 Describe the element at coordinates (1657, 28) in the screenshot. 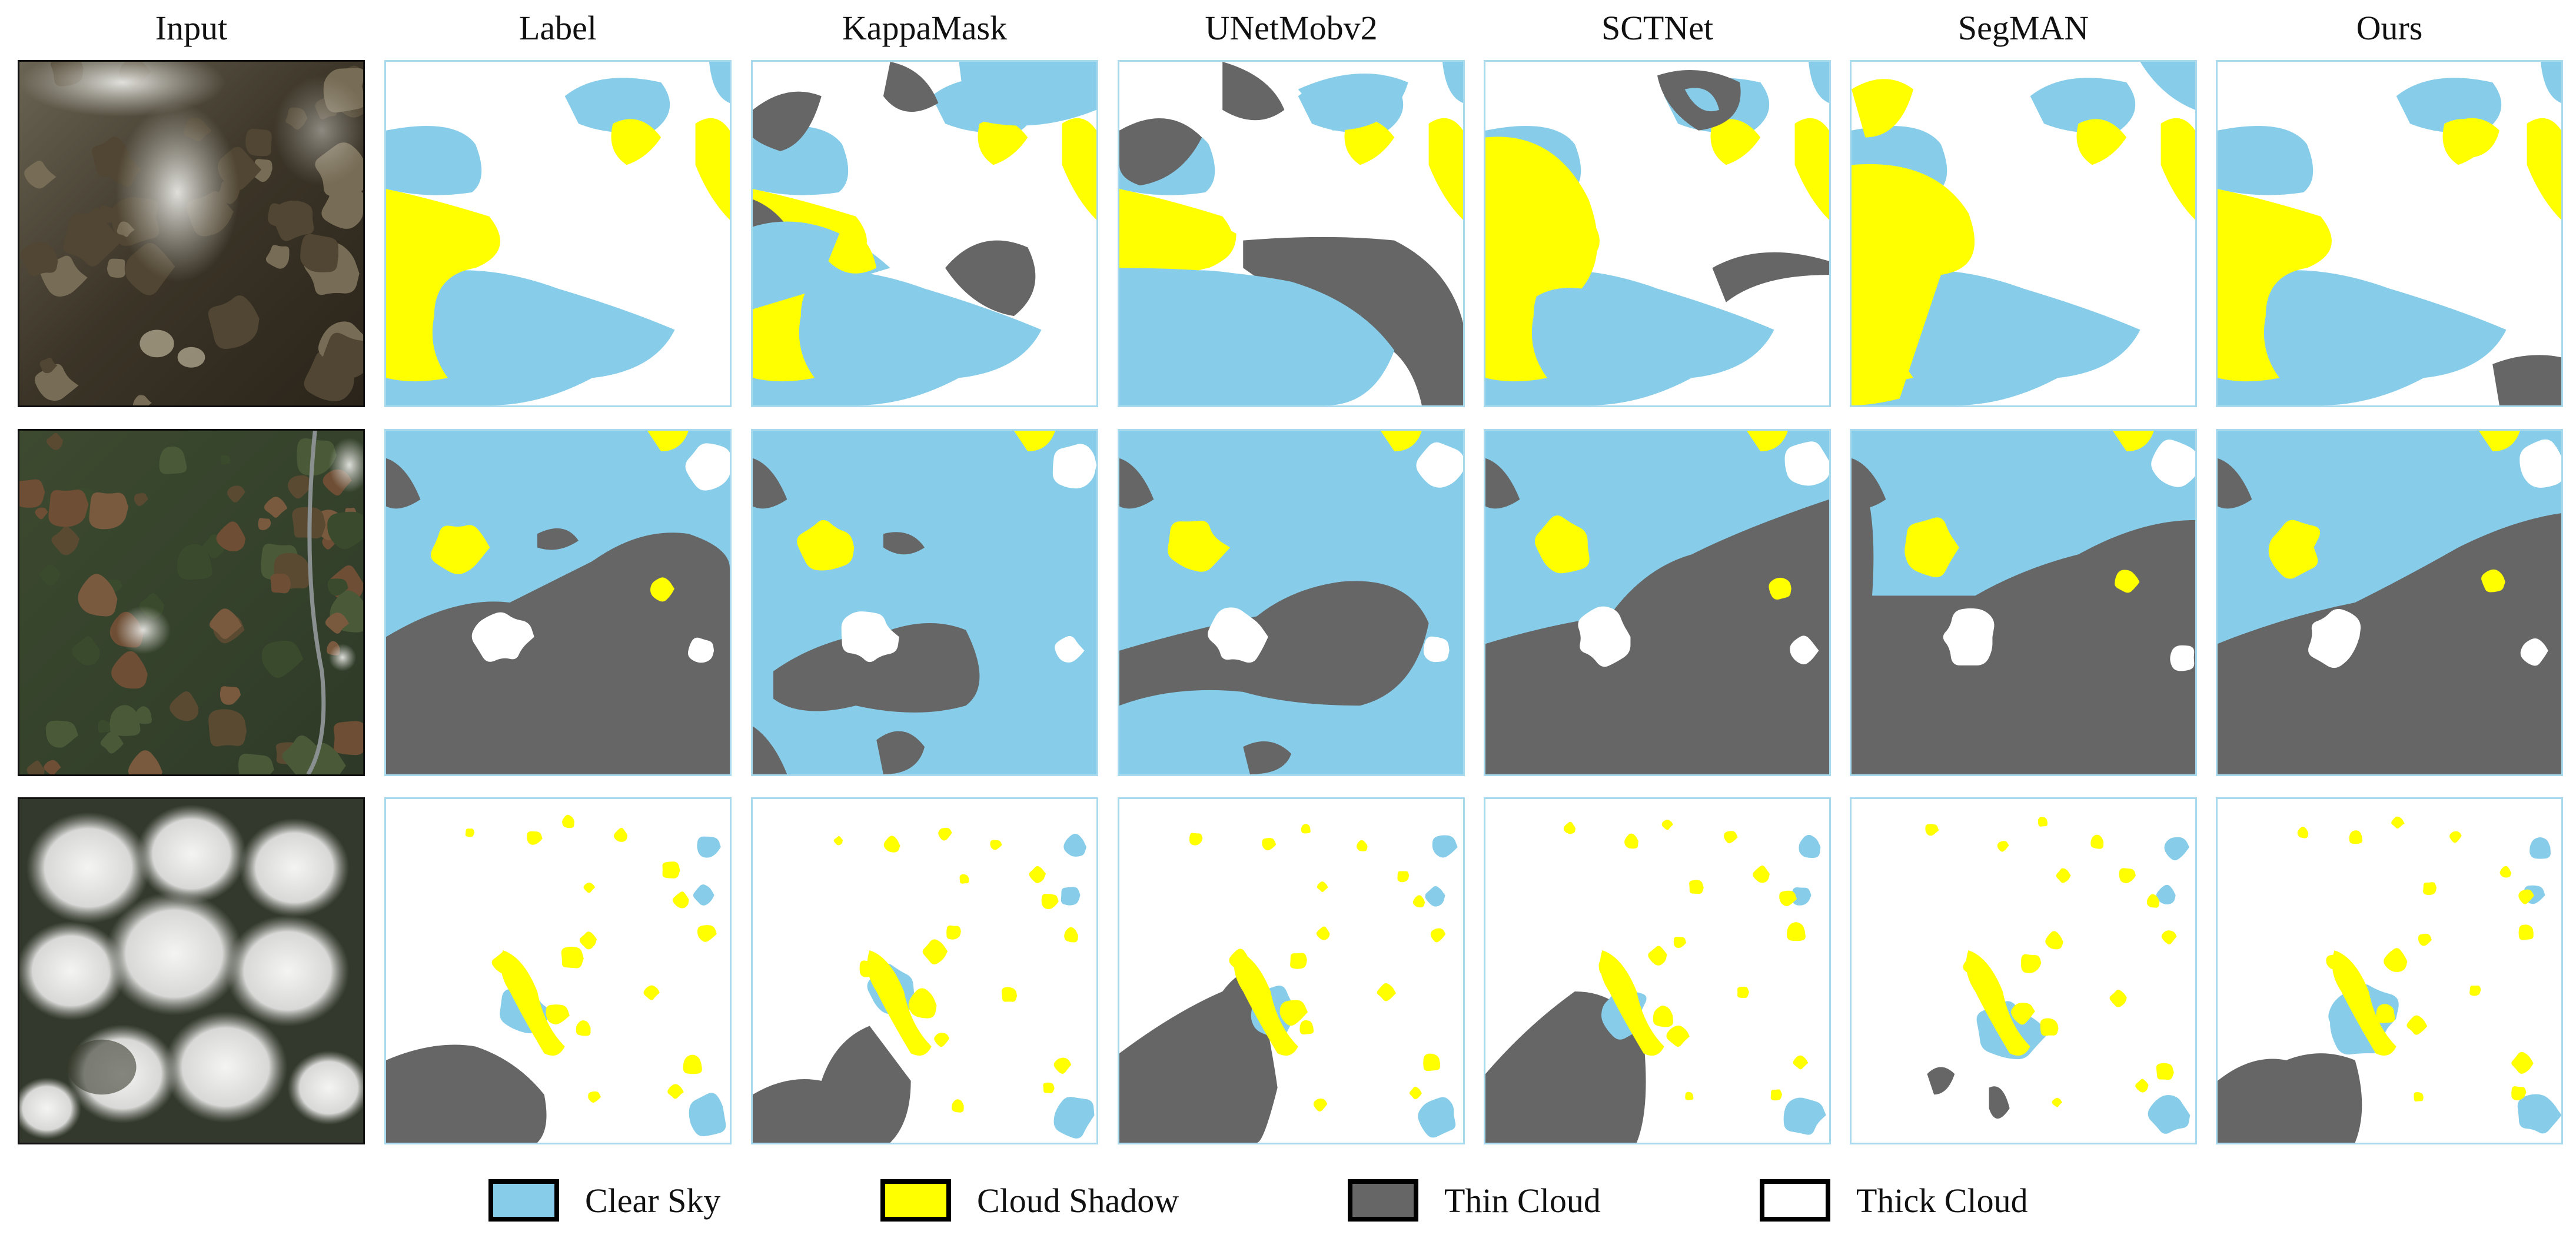

I see `column-header-sctnet: SCTNet` at that location.